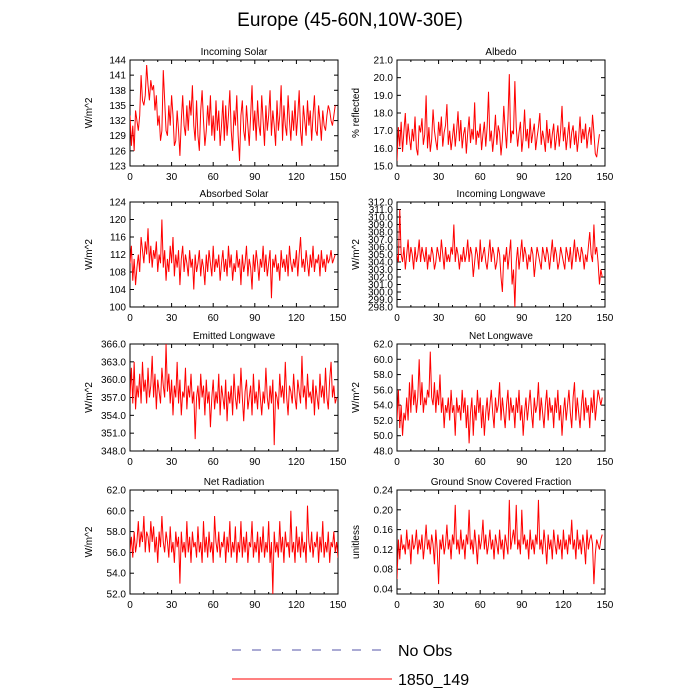 This screenshot has width=700, height=700. Describe the element at coordinates (117, 574) in the screenshot. I see `y-tick-label: 54.0` at that location.